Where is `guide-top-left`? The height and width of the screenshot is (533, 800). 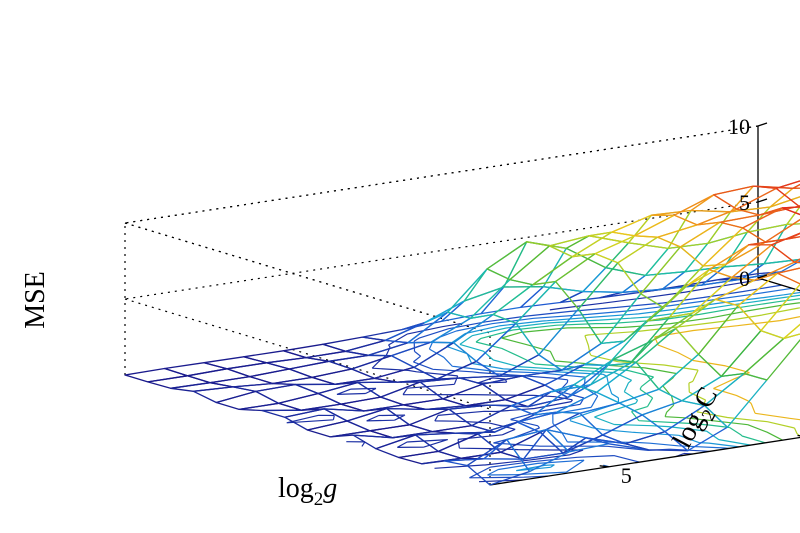 guide-top-left is located at coordinates (441, 174).